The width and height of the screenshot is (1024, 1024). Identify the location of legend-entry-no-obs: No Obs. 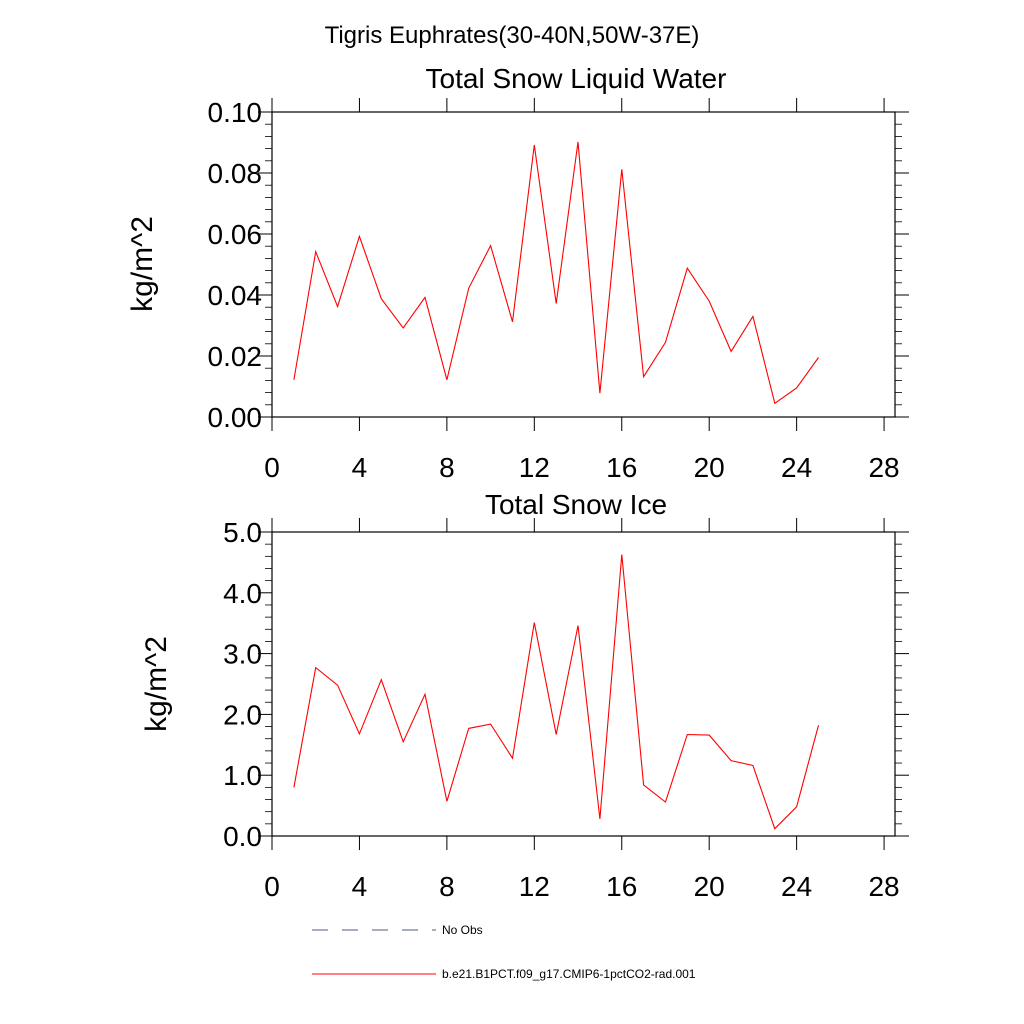
(397, 930).